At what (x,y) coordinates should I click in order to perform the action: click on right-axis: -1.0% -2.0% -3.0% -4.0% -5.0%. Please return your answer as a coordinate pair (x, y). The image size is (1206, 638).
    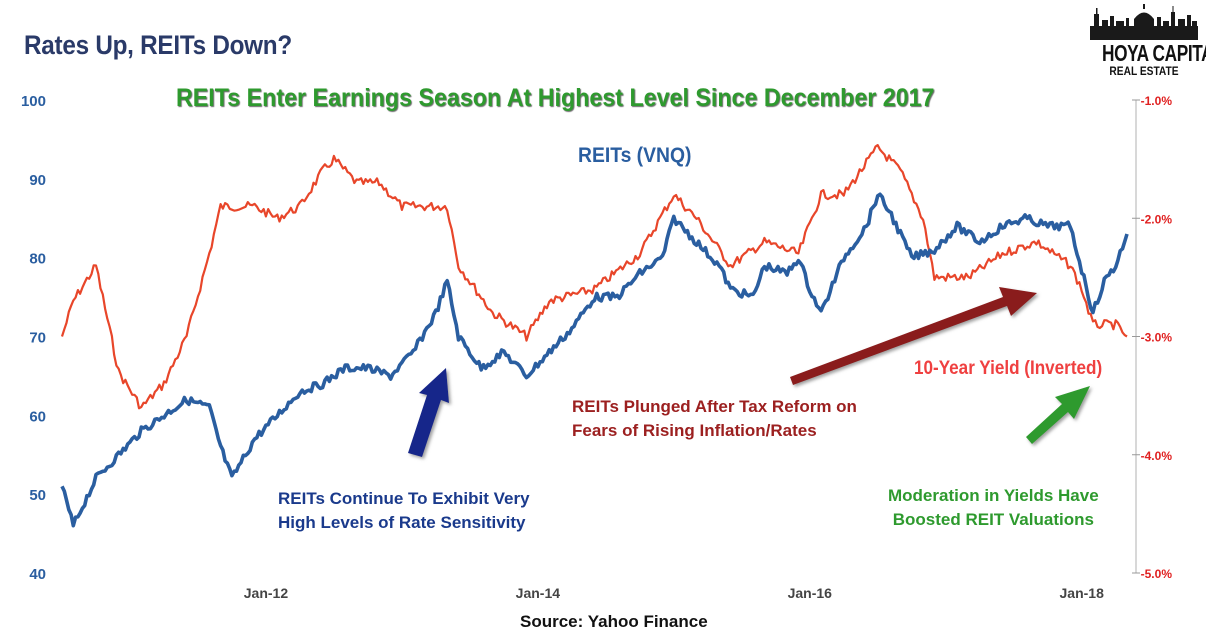
    Looking at the image, I should click on (1152, 337).